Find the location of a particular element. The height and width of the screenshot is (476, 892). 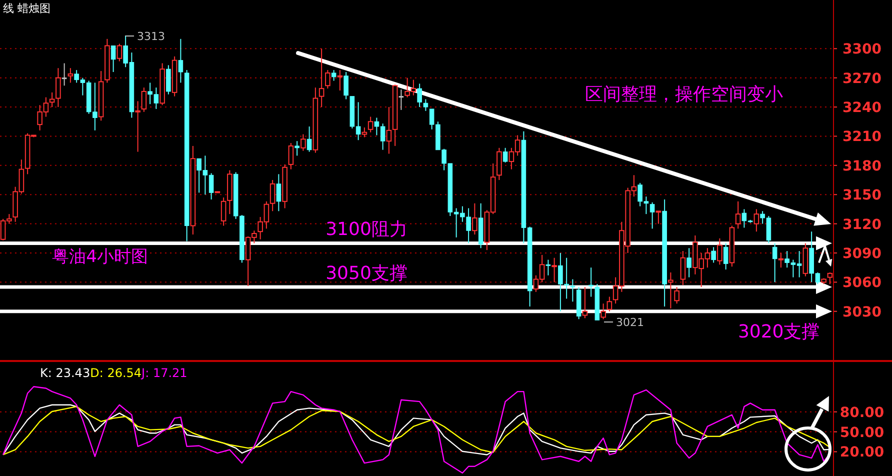

y-tick-label: 3240 is located at coordinates (862, 108).